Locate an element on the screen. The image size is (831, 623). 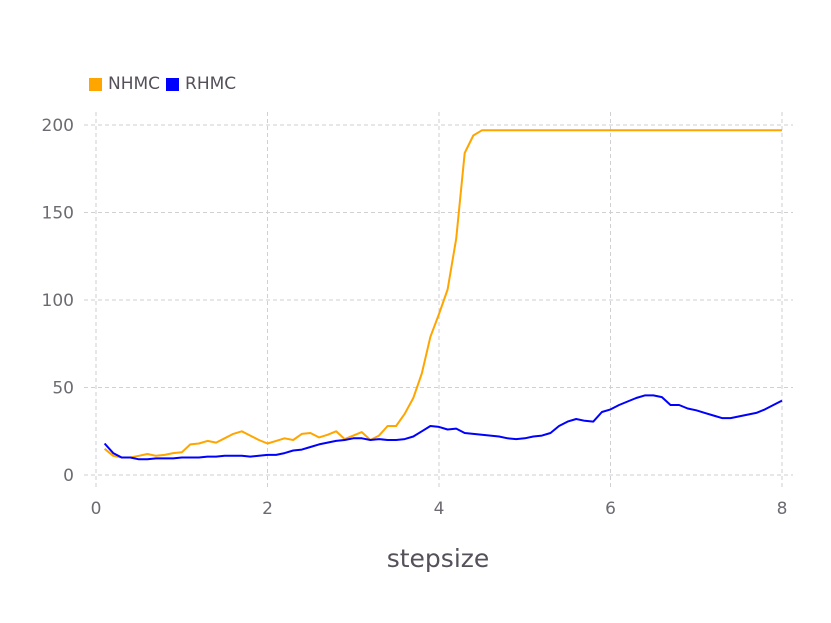
x-tick-label: 2 is located at coordinates (267, 509).